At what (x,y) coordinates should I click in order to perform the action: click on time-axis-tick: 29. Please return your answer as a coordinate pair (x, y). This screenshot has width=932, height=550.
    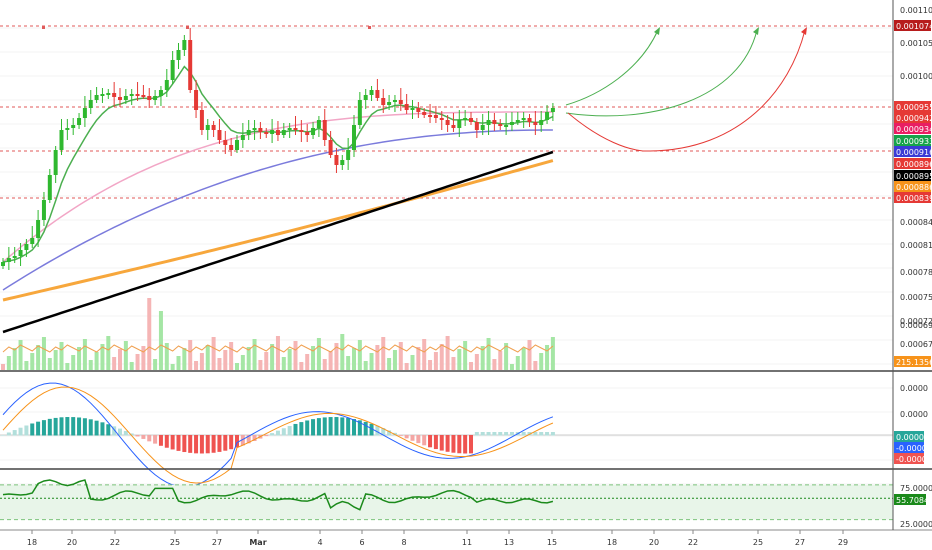
    Looking at the image, I should click on (843, 542).